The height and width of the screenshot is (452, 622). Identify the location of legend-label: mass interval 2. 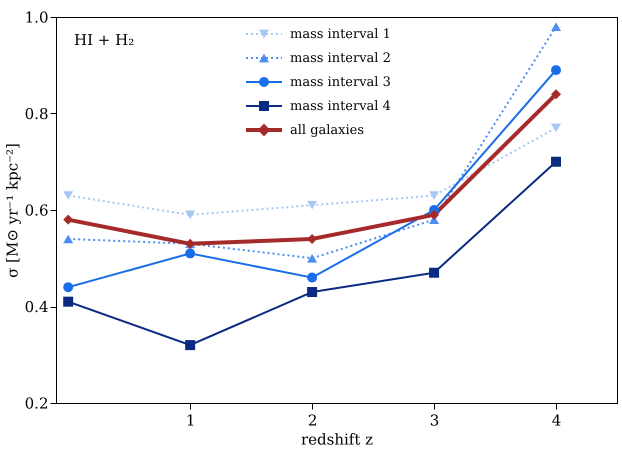
(340, 58).